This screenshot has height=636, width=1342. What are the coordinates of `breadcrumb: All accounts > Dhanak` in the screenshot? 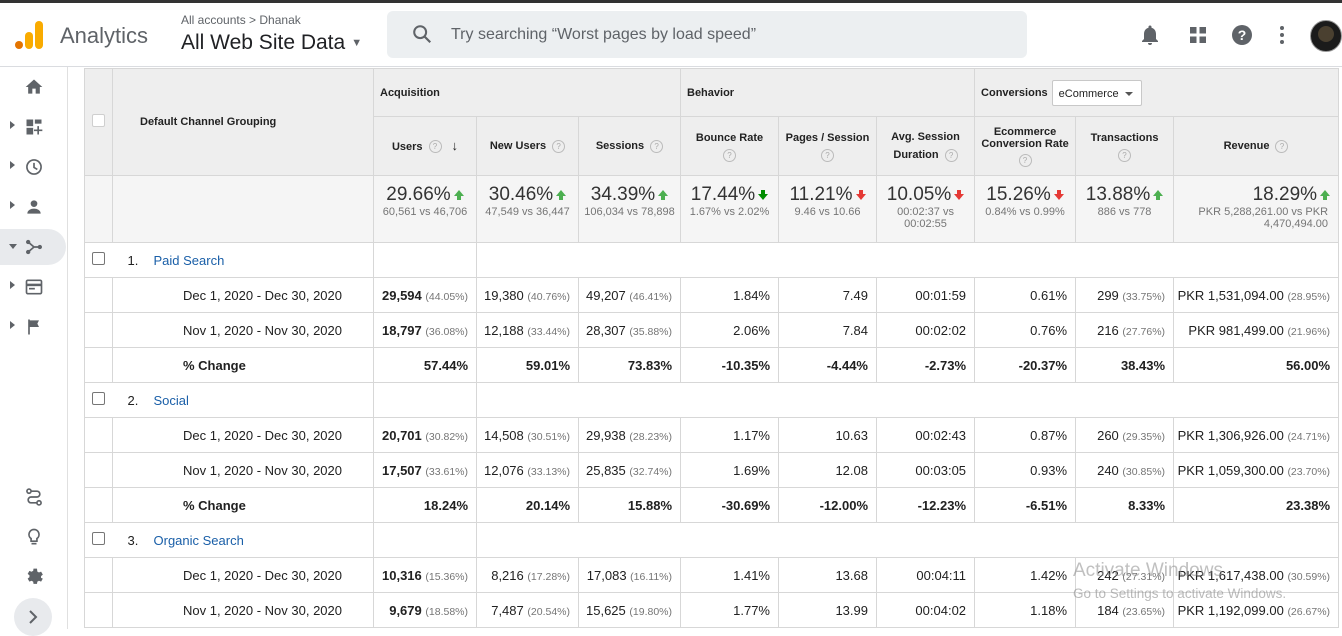 It's located at (241, 20).